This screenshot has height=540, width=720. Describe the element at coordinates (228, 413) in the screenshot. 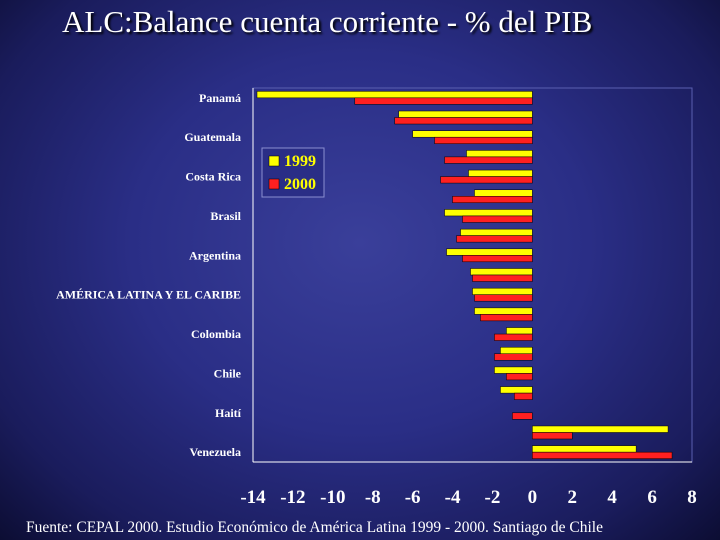

I see `category-label: Haití` at that location.